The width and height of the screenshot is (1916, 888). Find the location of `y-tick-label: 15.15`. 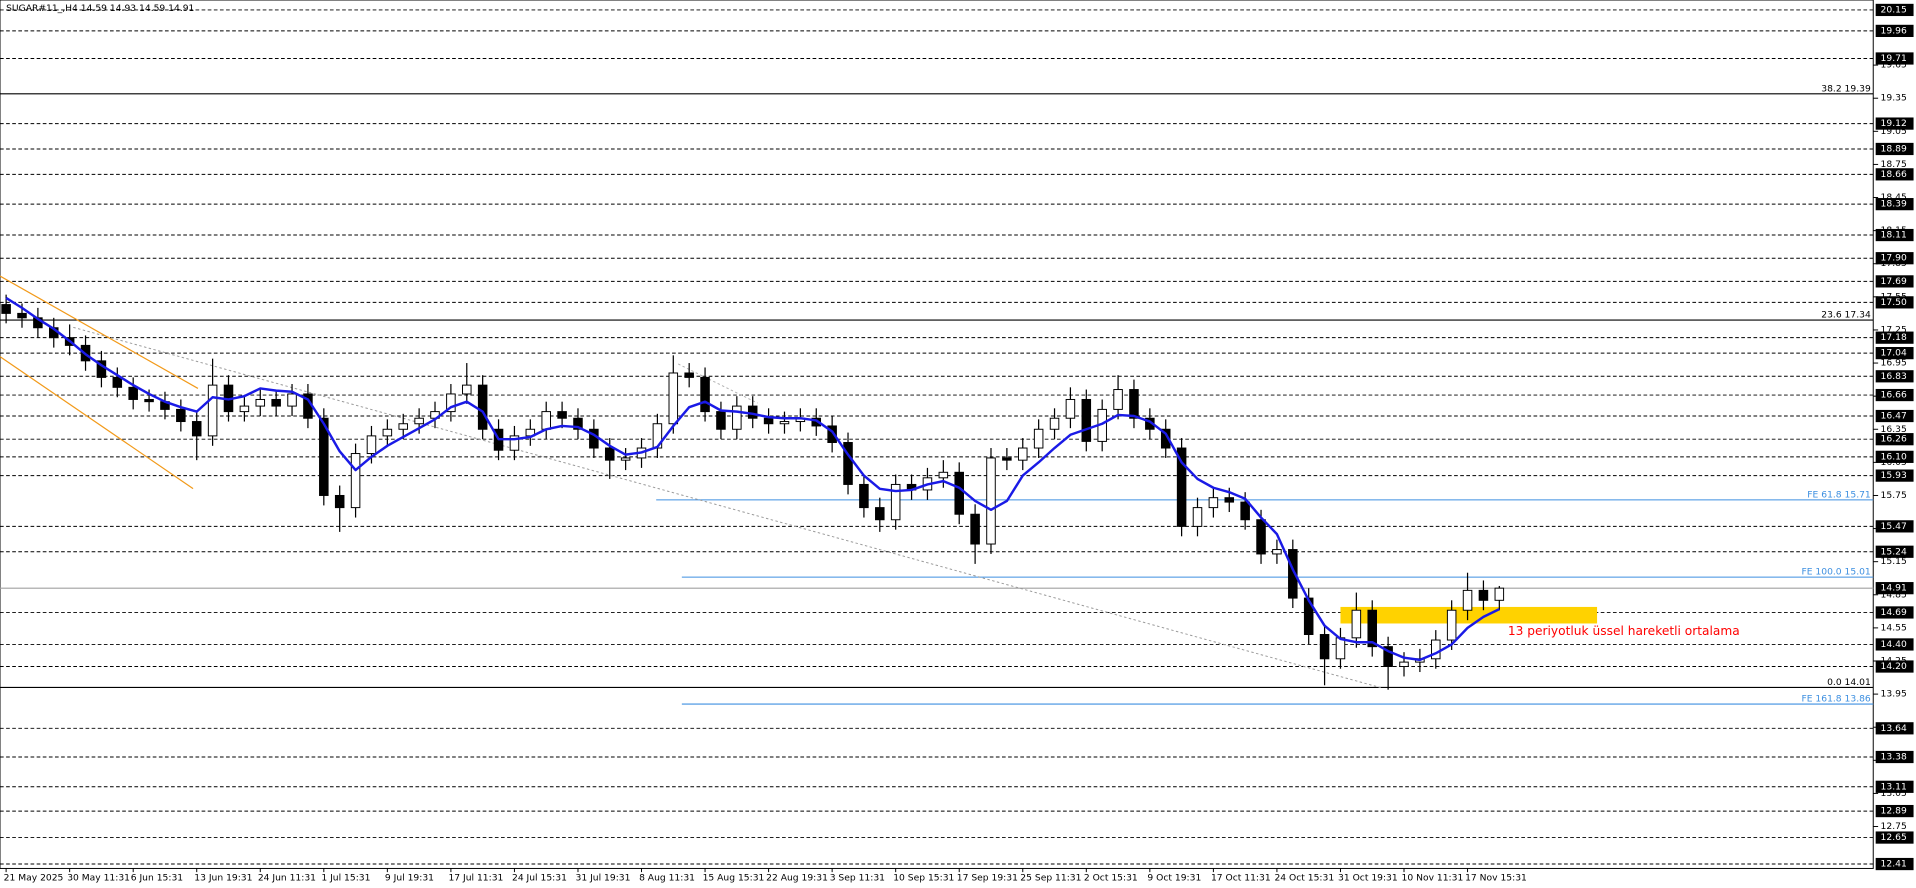

y-tick-label: 15.15 is located at coordinates (1894, 561).